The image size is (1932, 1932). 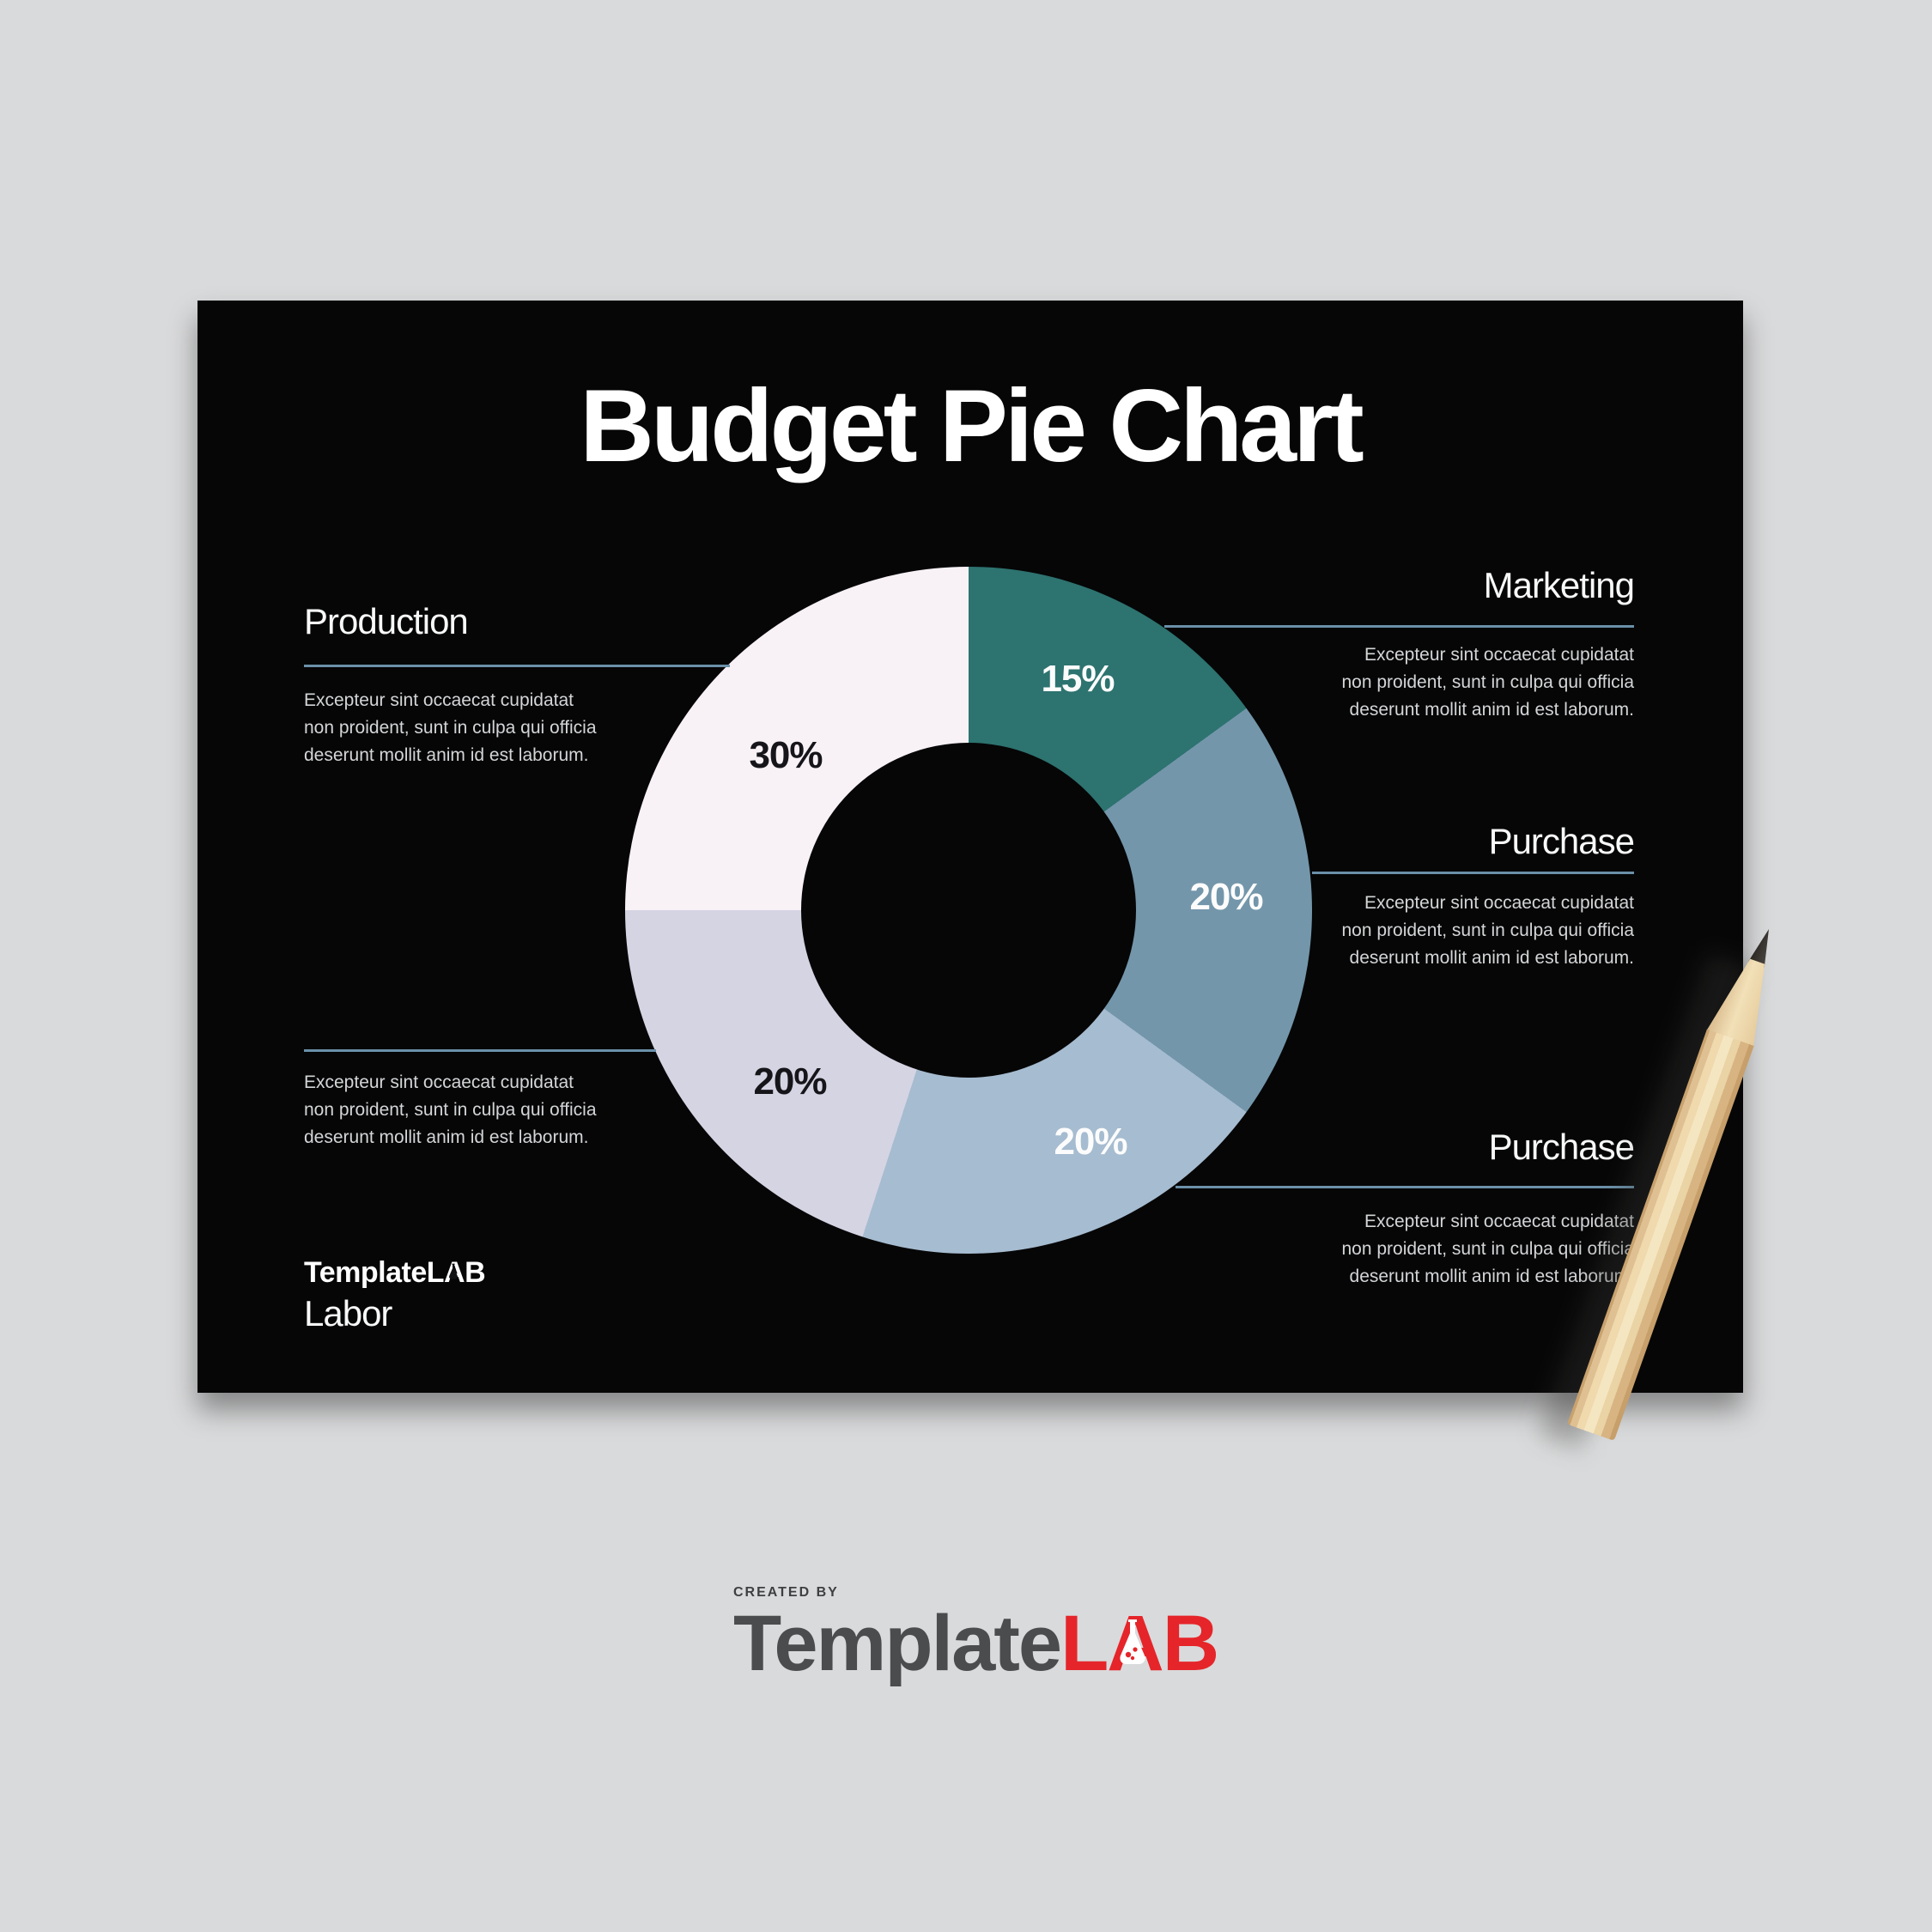 I want to click on leader-line-production, so click(x=517, y=666).